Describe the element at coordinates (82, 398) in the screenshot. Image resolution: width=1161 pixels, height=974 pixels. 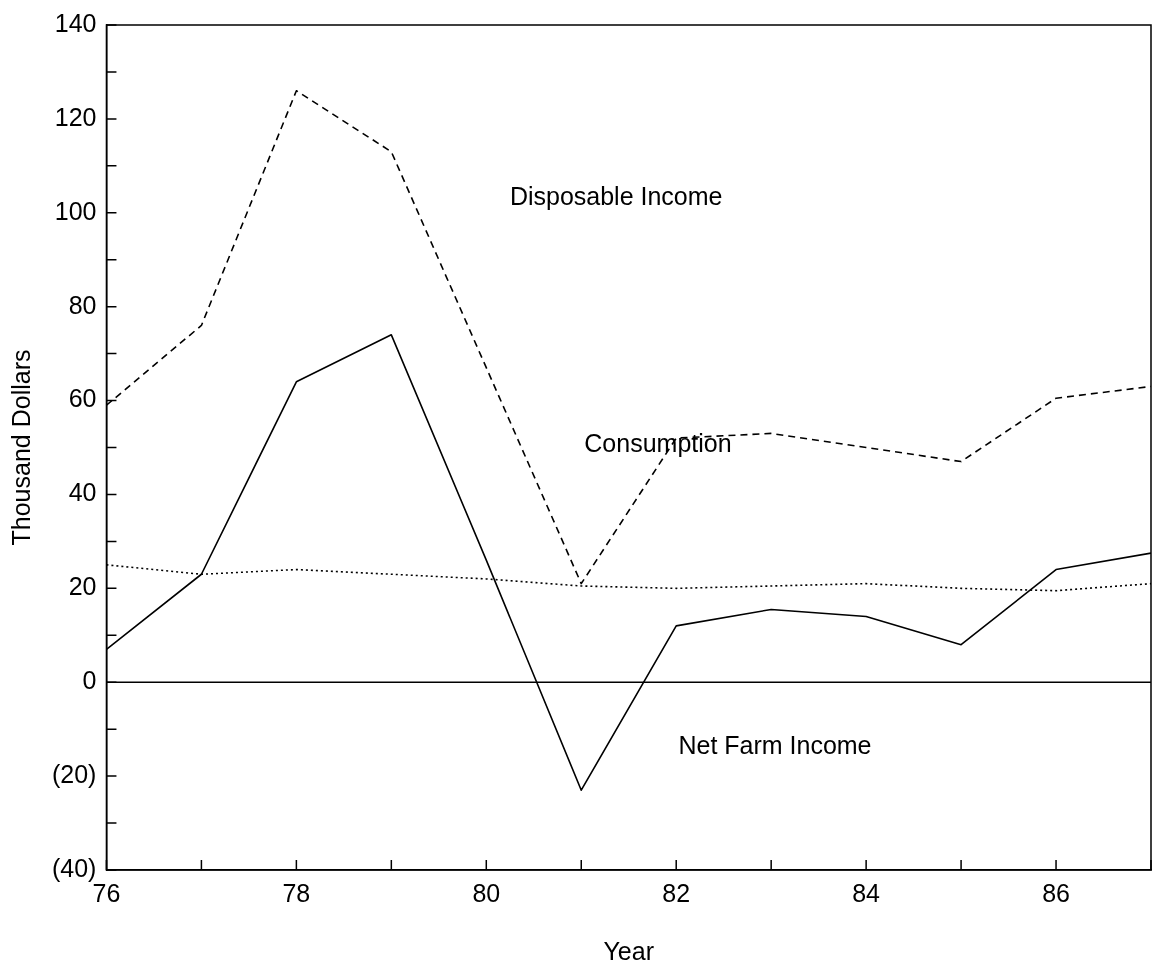
I see `y-tick-label: 60` at that location.